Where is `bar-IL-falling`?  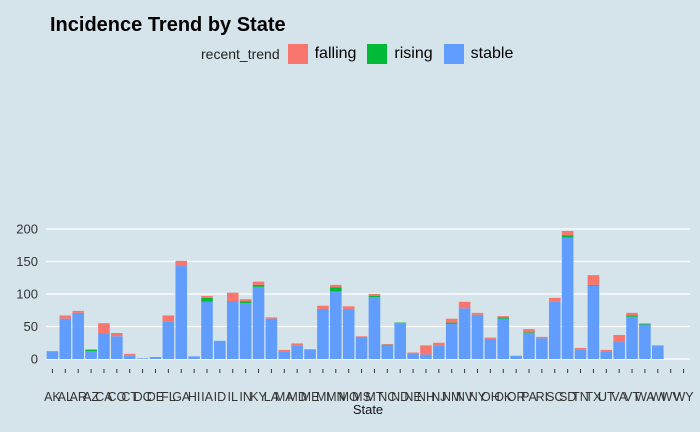 bar-IL-falling is located at coordinates (232, 297).